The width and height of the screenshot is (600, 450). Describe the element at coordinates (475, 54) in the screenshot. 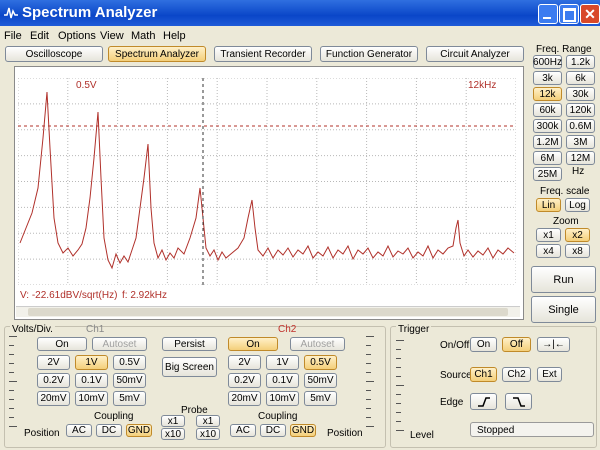

I see `button: Circuit Analyzer` at that location.